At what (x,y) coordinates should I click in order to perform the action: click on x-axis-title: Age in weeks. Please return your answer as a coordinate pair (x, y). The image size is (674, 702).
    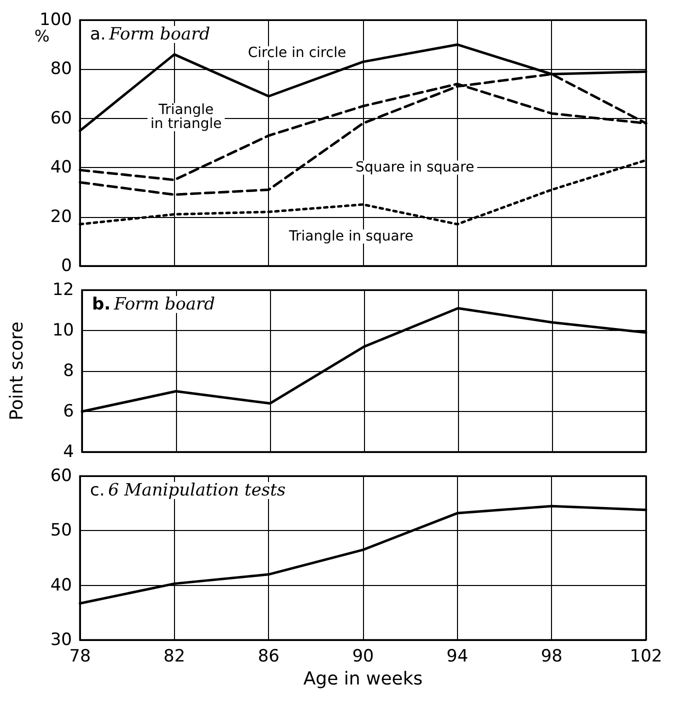
    Looking at the image, I should click on (363, 679).